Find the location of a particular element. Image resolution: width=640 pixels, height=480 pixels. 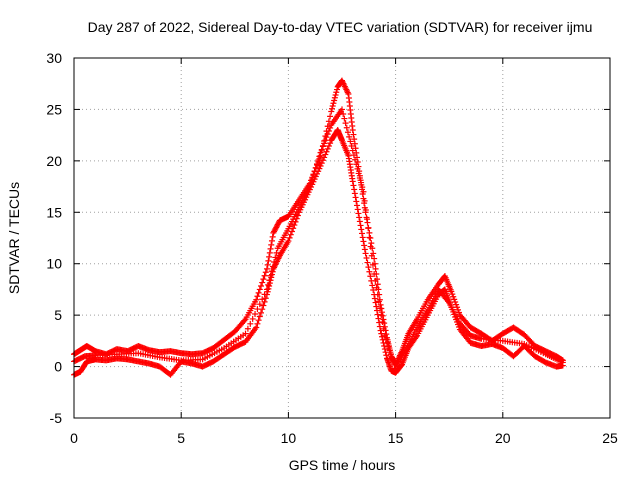

x-axis-label: GPS time / hours is located at coordinates (342, 465).